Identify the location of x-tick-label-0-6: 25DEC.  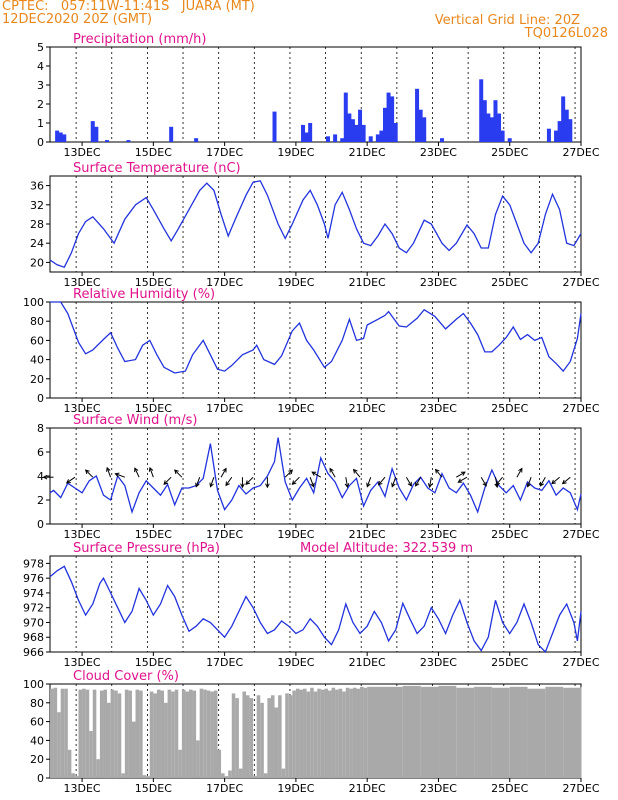
(509, 152).